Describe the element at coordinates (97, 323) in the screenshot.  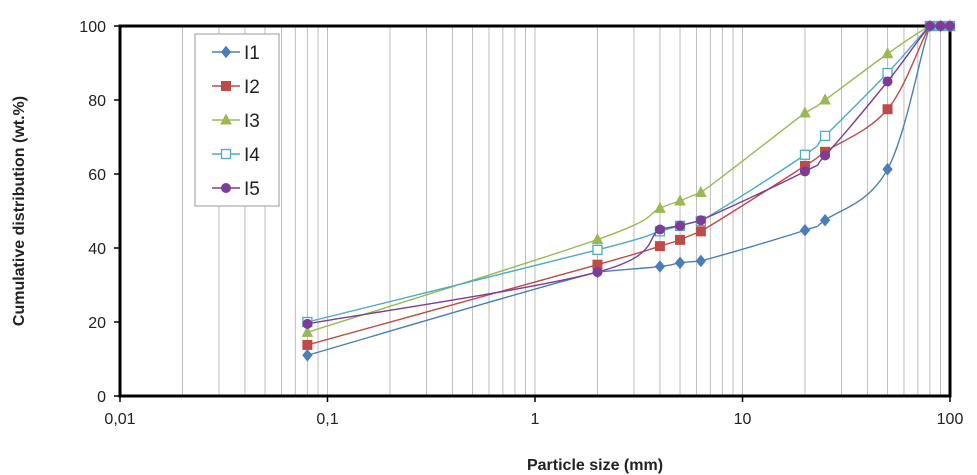
I see `y-tick-label: 20` at that location.